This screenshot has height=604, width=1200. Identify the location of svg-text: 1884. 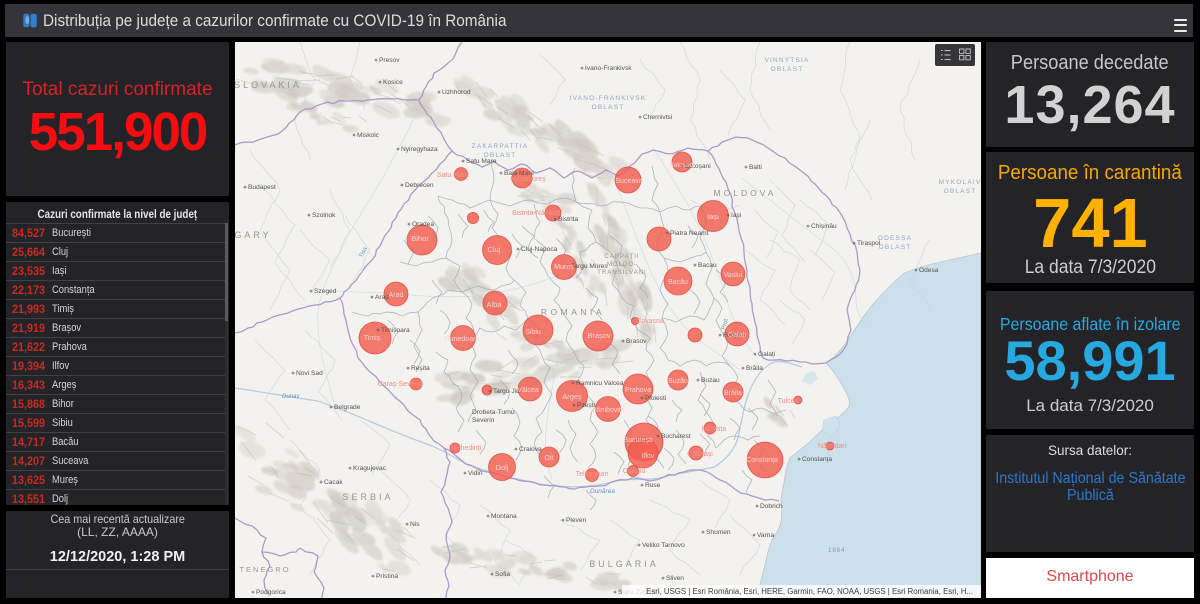
(836, 551).